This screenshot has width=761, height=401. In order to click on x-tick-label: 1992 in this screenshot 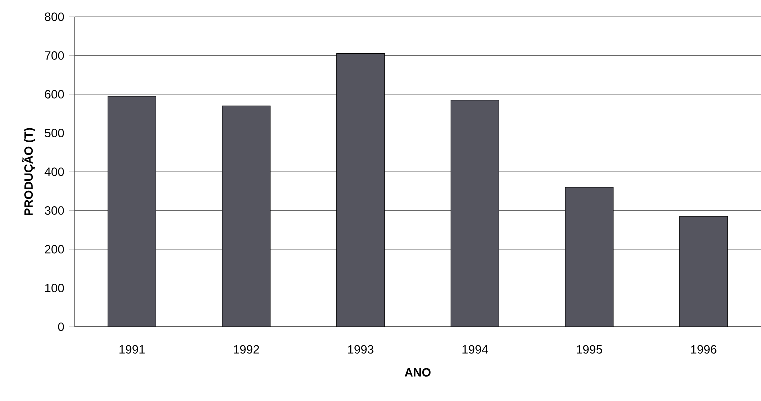, I will do `click(247, 349)`.